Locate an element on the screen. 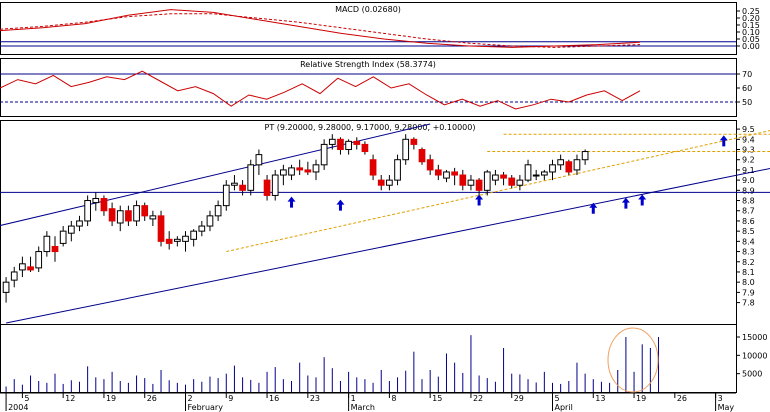  x-month-label: April is located at coordinates (564, 407).